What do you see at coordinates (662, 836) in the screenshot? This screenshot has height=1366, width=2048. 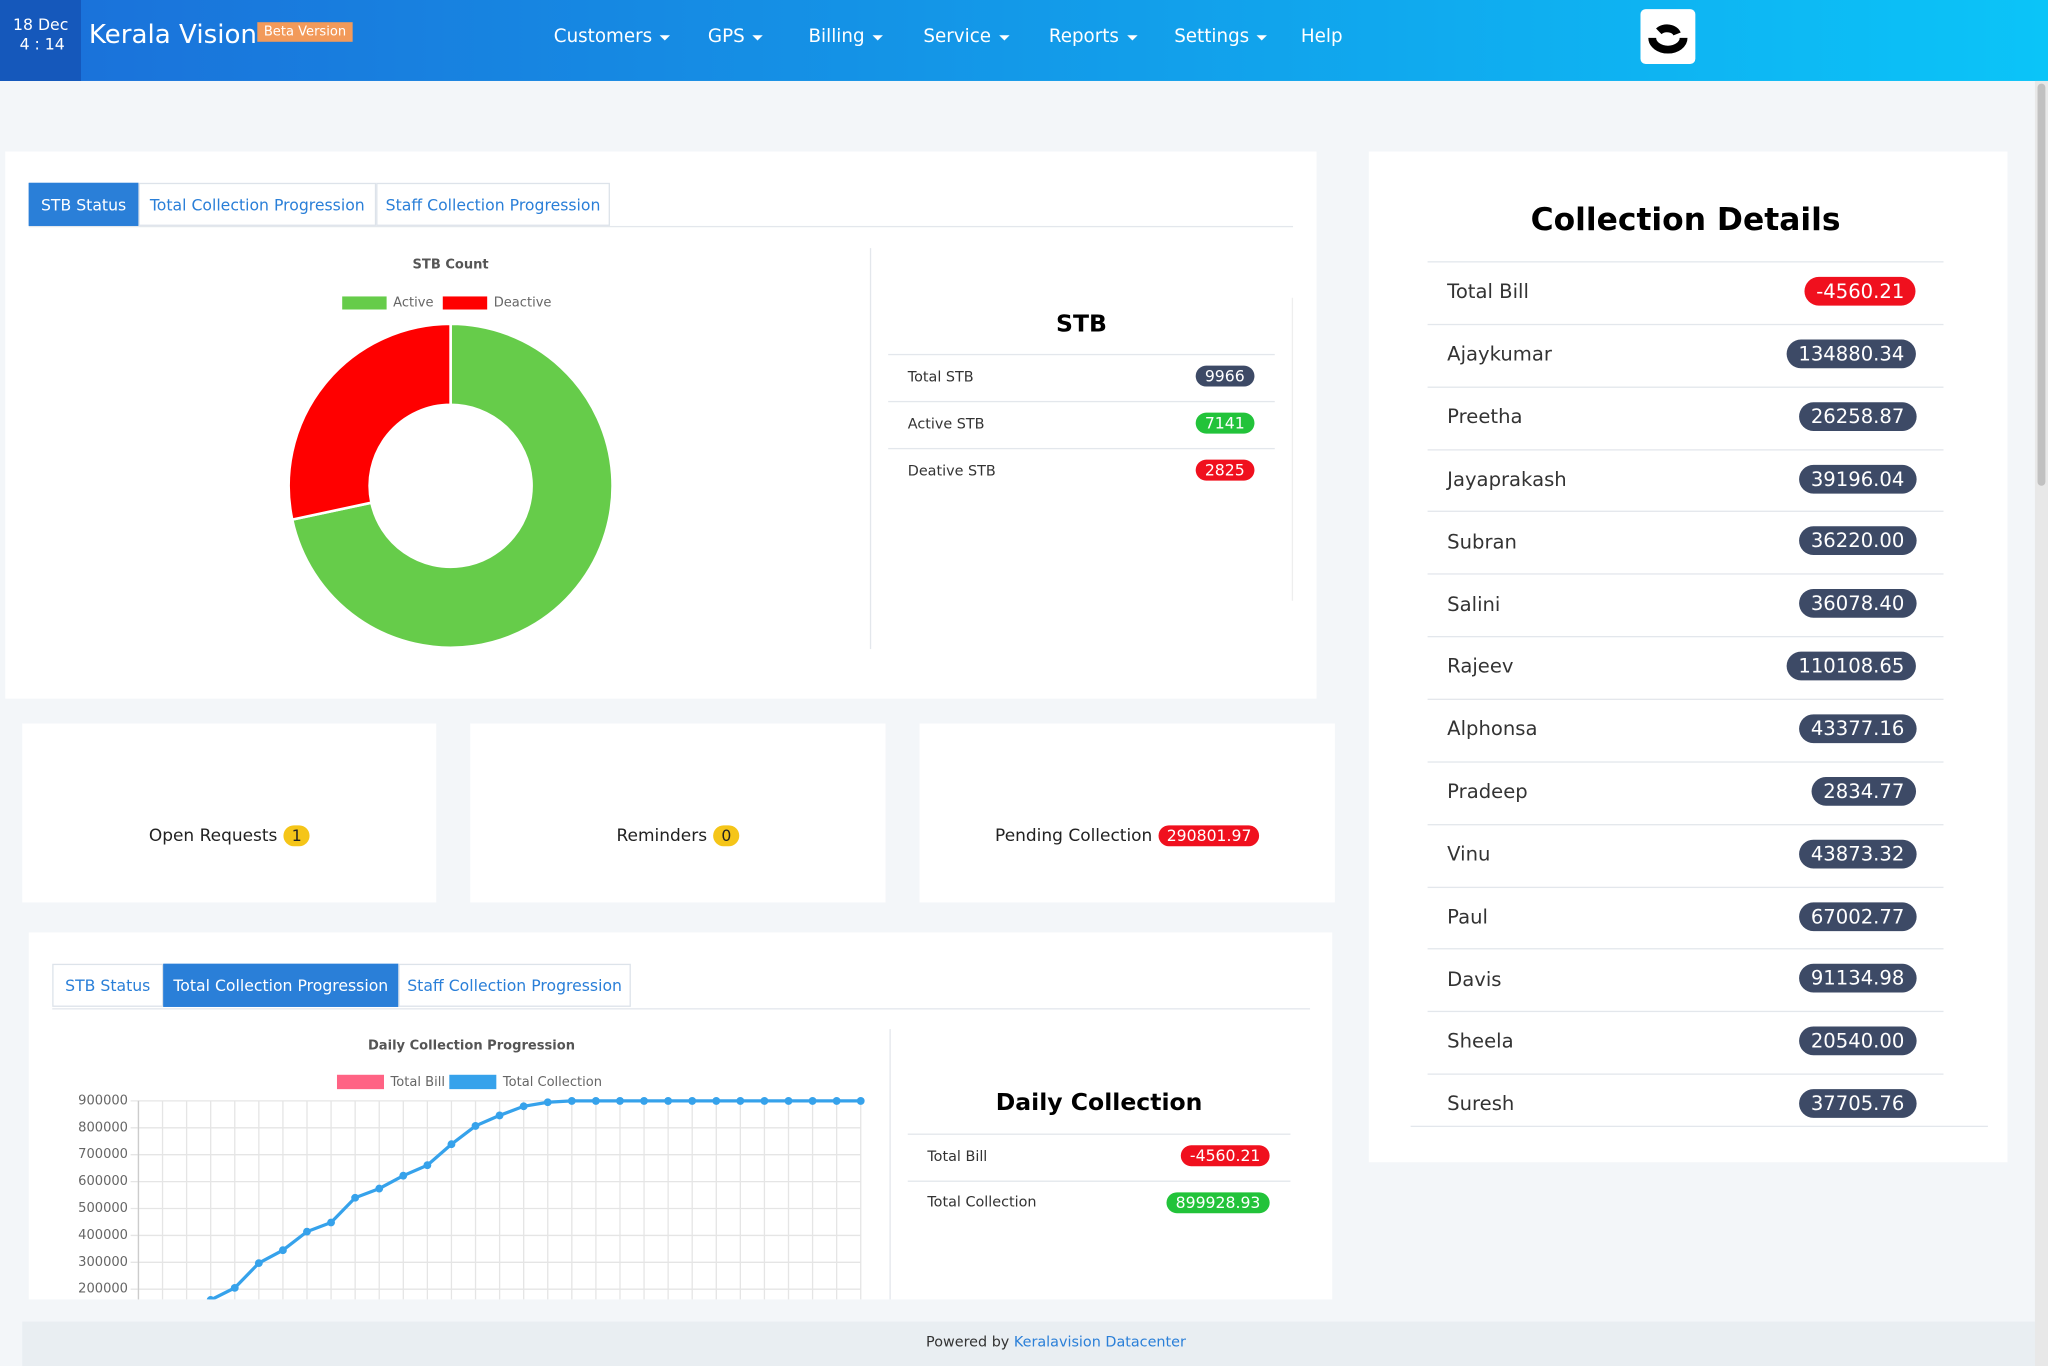 I see `card-label: Reminders` at bounding box center [662, 836].